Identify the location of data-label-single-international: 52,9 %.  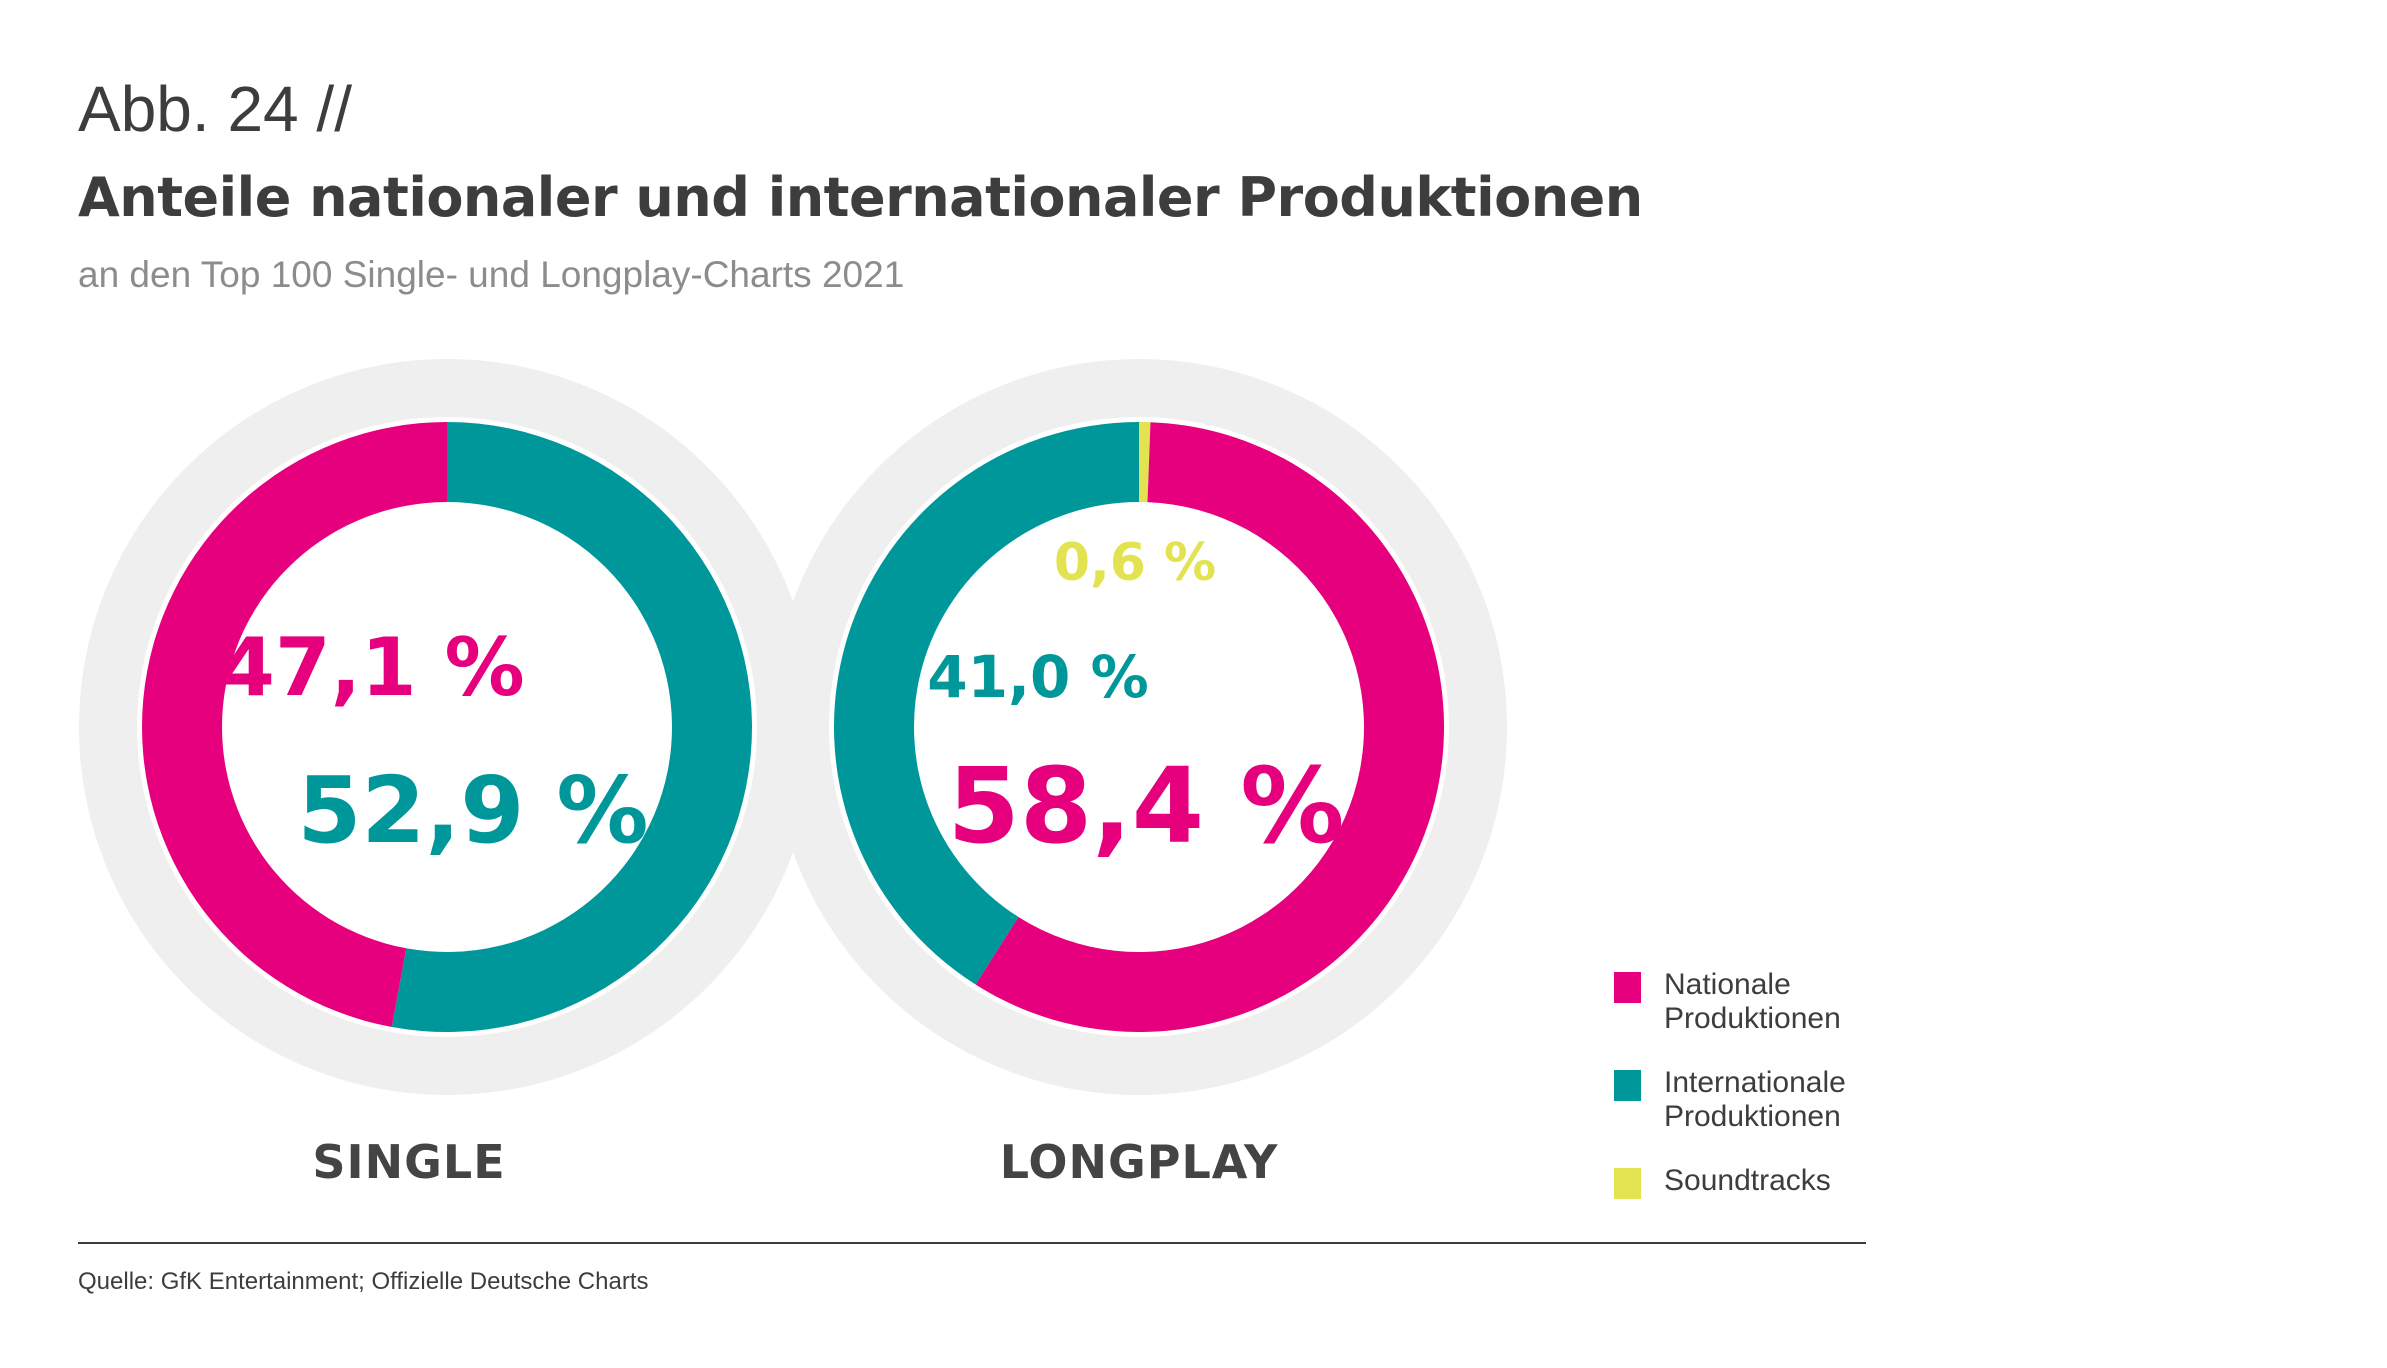
(472, 810).